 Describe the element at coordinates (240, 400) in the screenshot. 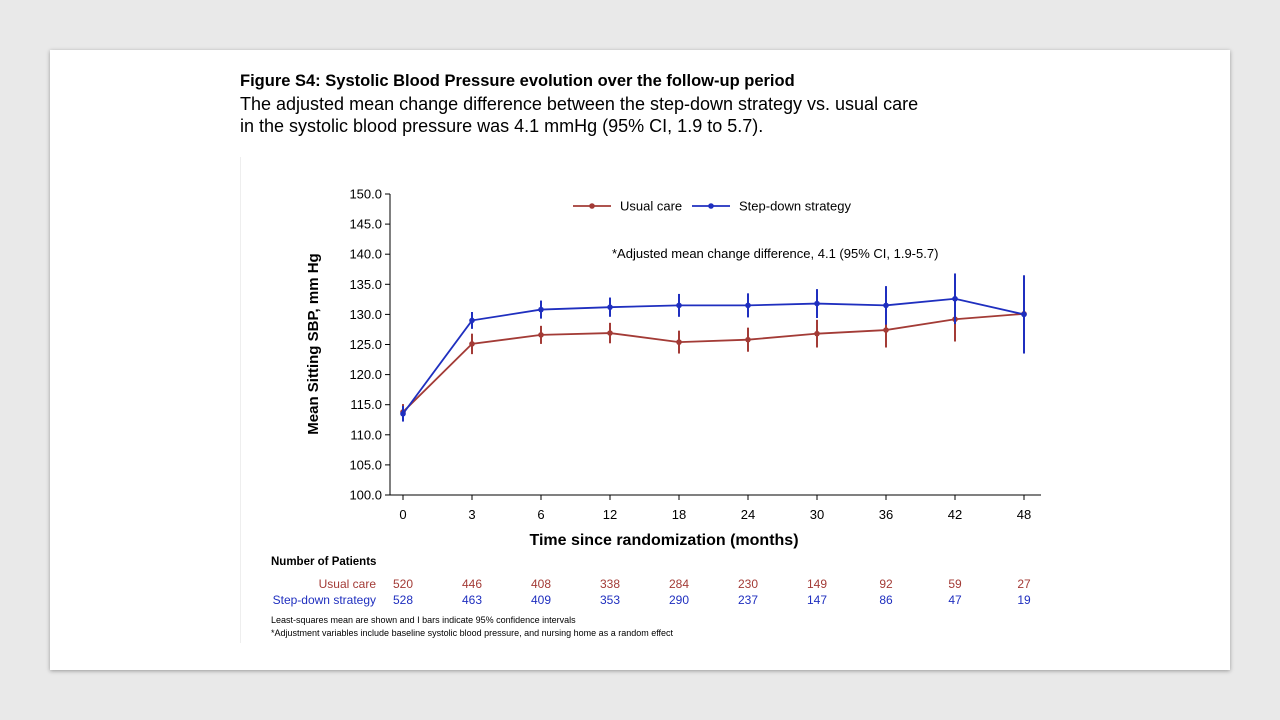

I see `panel-divider` at that location.